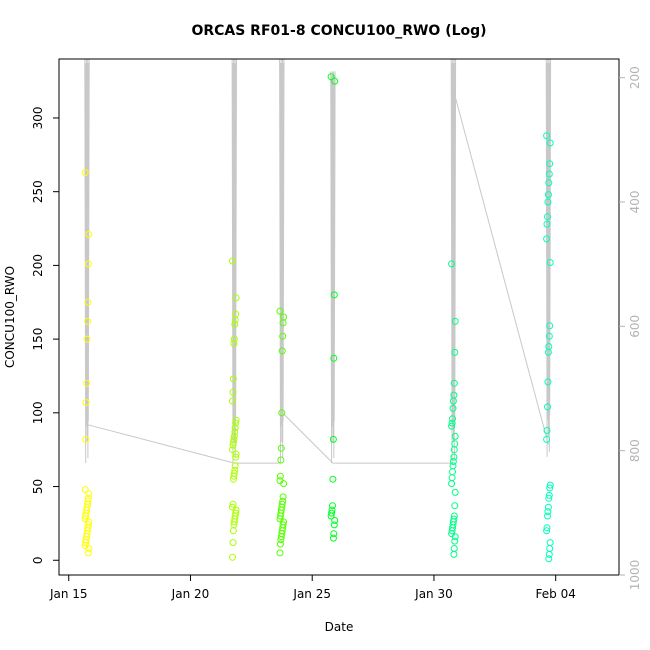  I want to click on y-tick-label: 300, so click(38, 118).